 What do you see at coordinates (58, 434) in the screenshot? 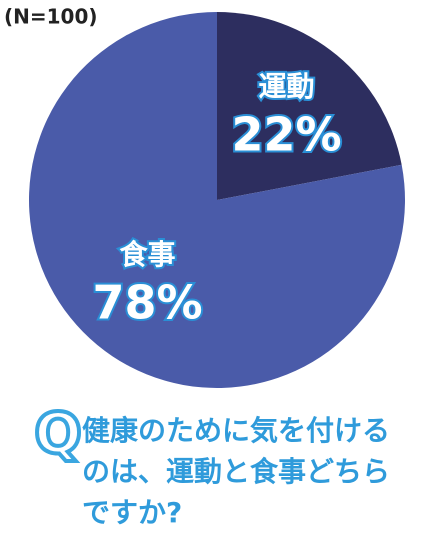
I see `question-icon: Q` at bounding box center [58, 434].